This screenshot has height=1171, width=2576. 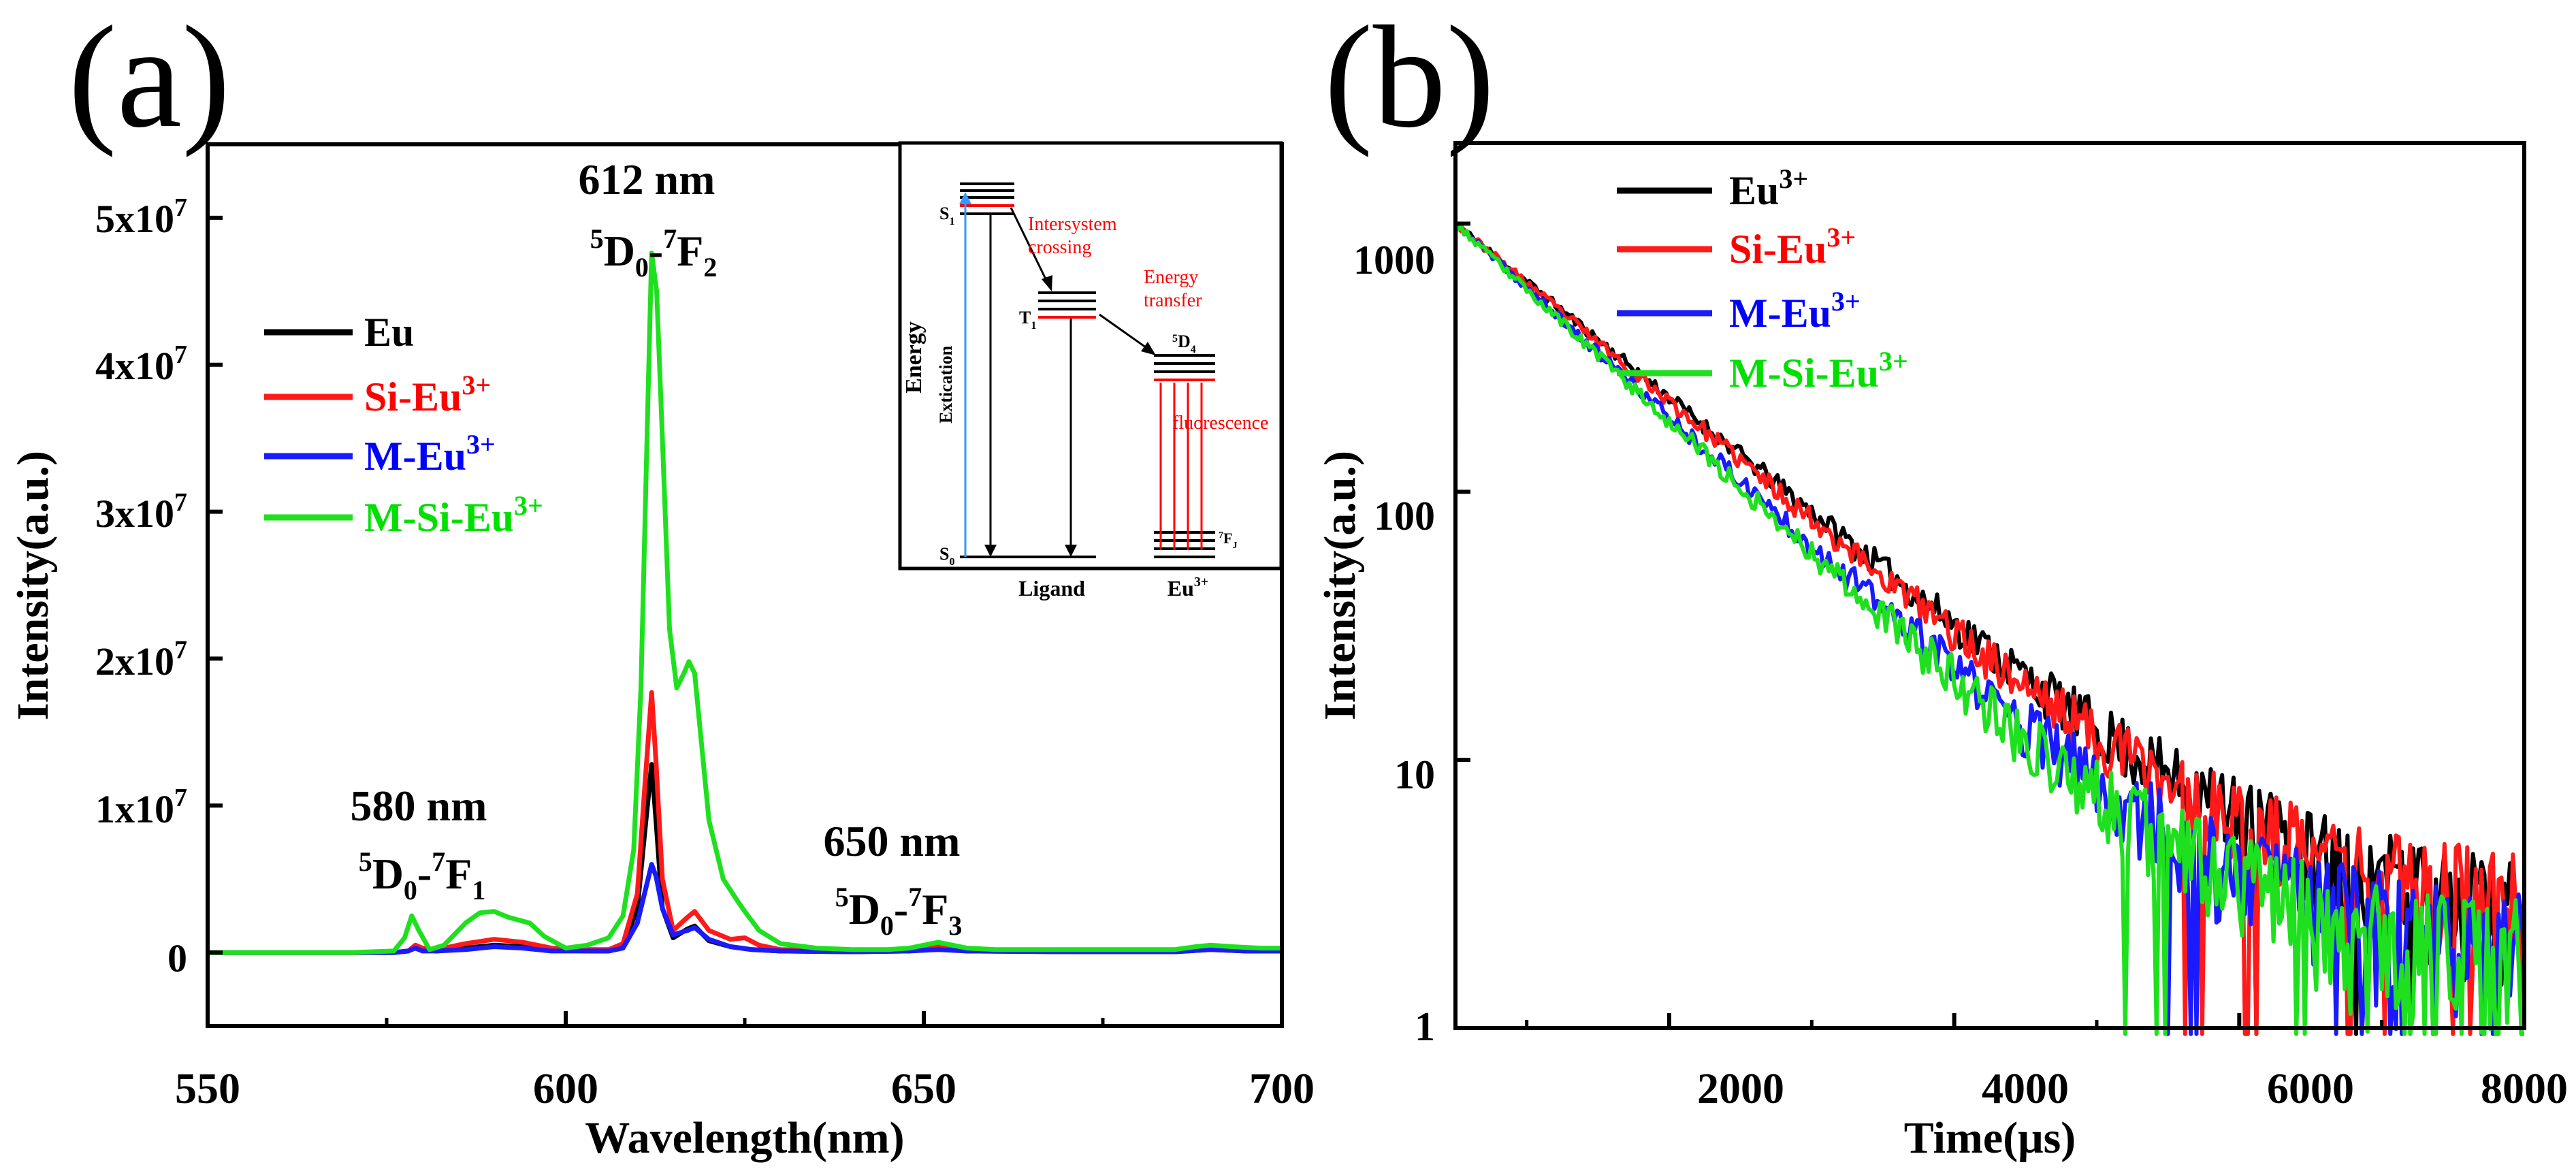 I want to click on b-y-axis-label: Intensity(a.u.), so click(x=1340, y=585).